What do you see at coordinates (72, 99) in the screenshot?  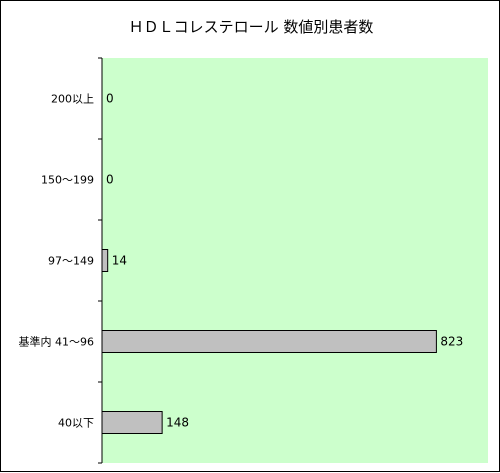 I see `category-label: 200以上` at bounding box center [72, 99].